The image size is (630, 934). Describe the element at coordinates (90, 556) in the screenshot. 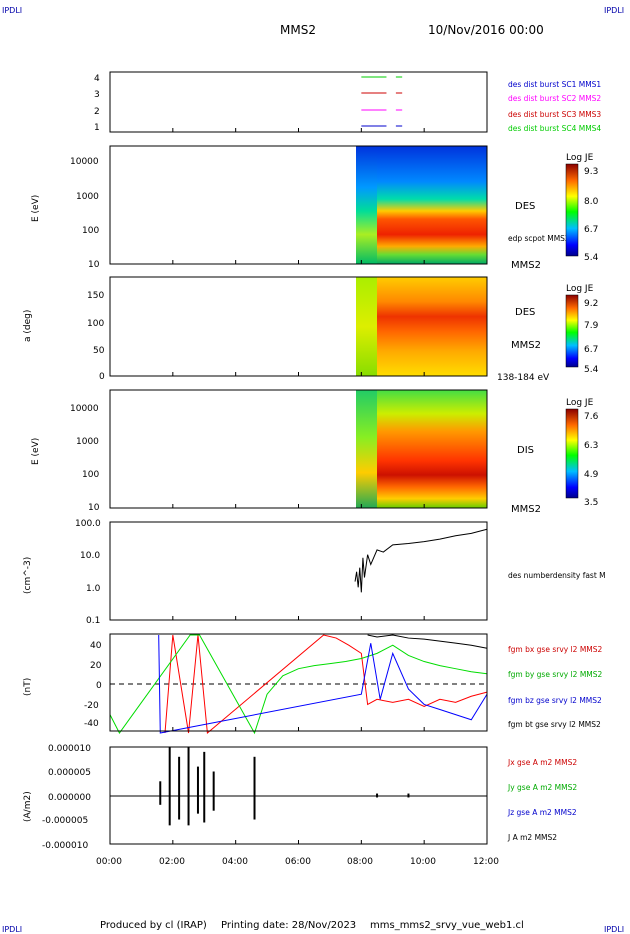

I see `ytick-label: 10.0` at that location.